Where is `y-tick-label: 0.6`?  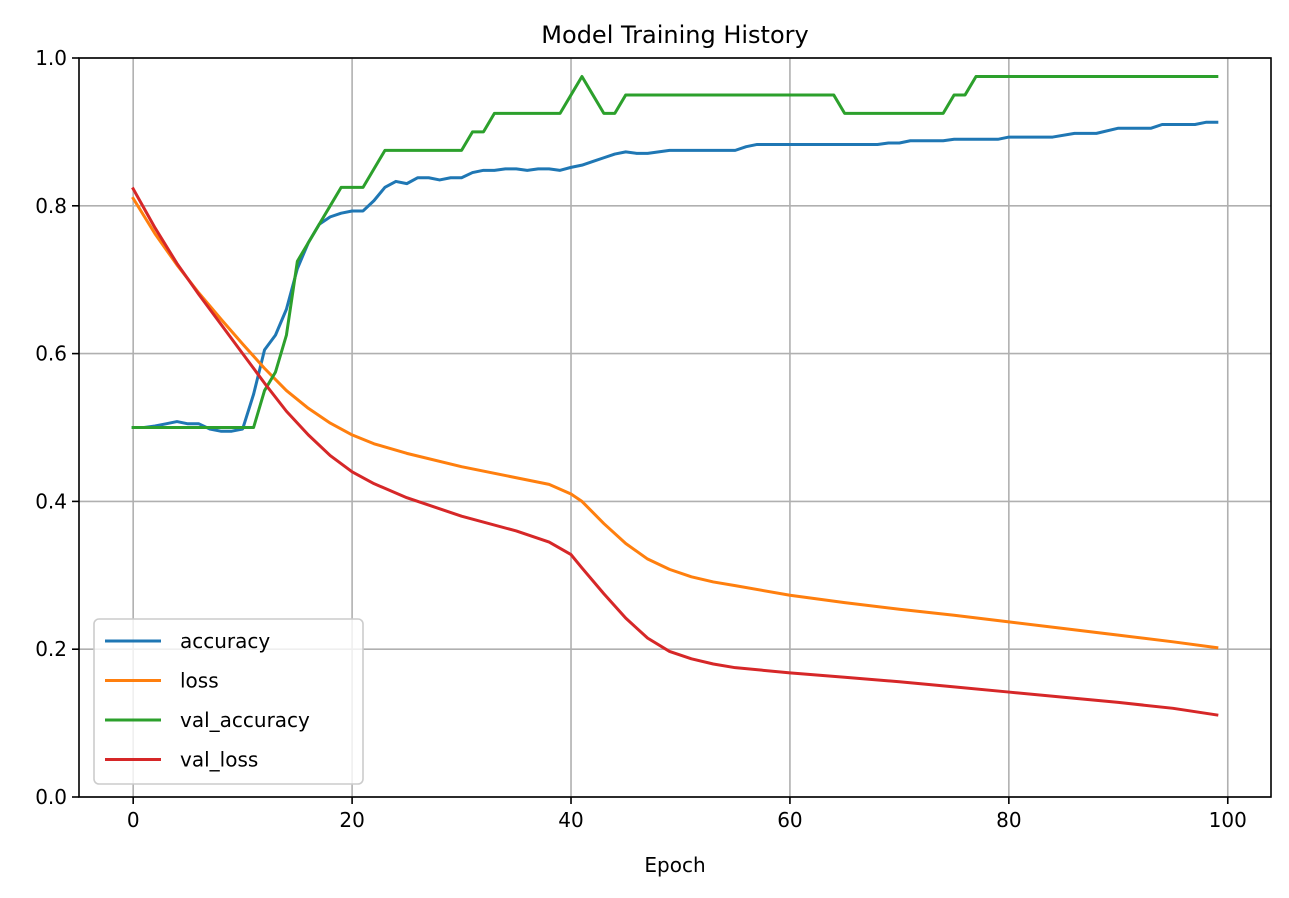 y-tick-label: 0.6 is located at coordinates (51, 354).